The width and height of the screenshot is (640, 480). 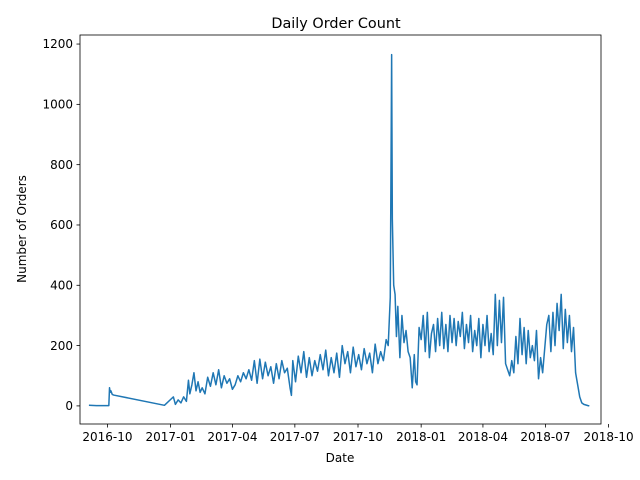 I want to click on x-tick-label: 2017-04, so click(x=232, y=437).